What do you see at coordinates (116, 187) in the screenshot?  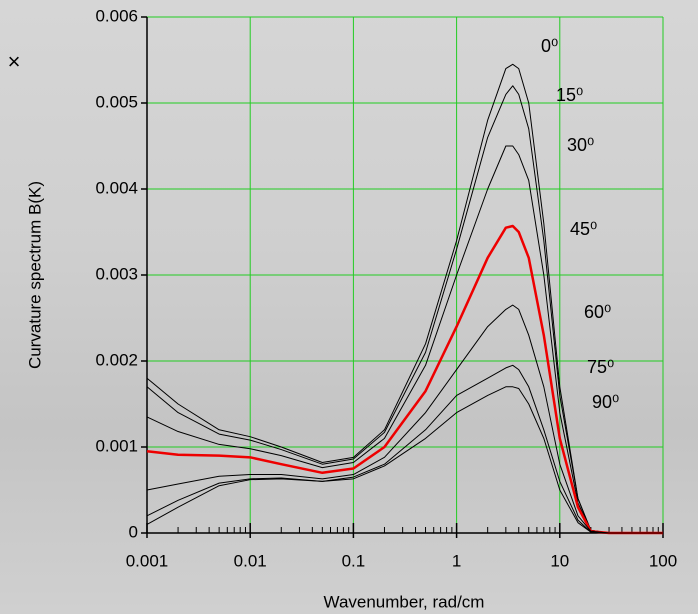 I see `y-tick-label: 0.004` at bounding box center [116, 187].